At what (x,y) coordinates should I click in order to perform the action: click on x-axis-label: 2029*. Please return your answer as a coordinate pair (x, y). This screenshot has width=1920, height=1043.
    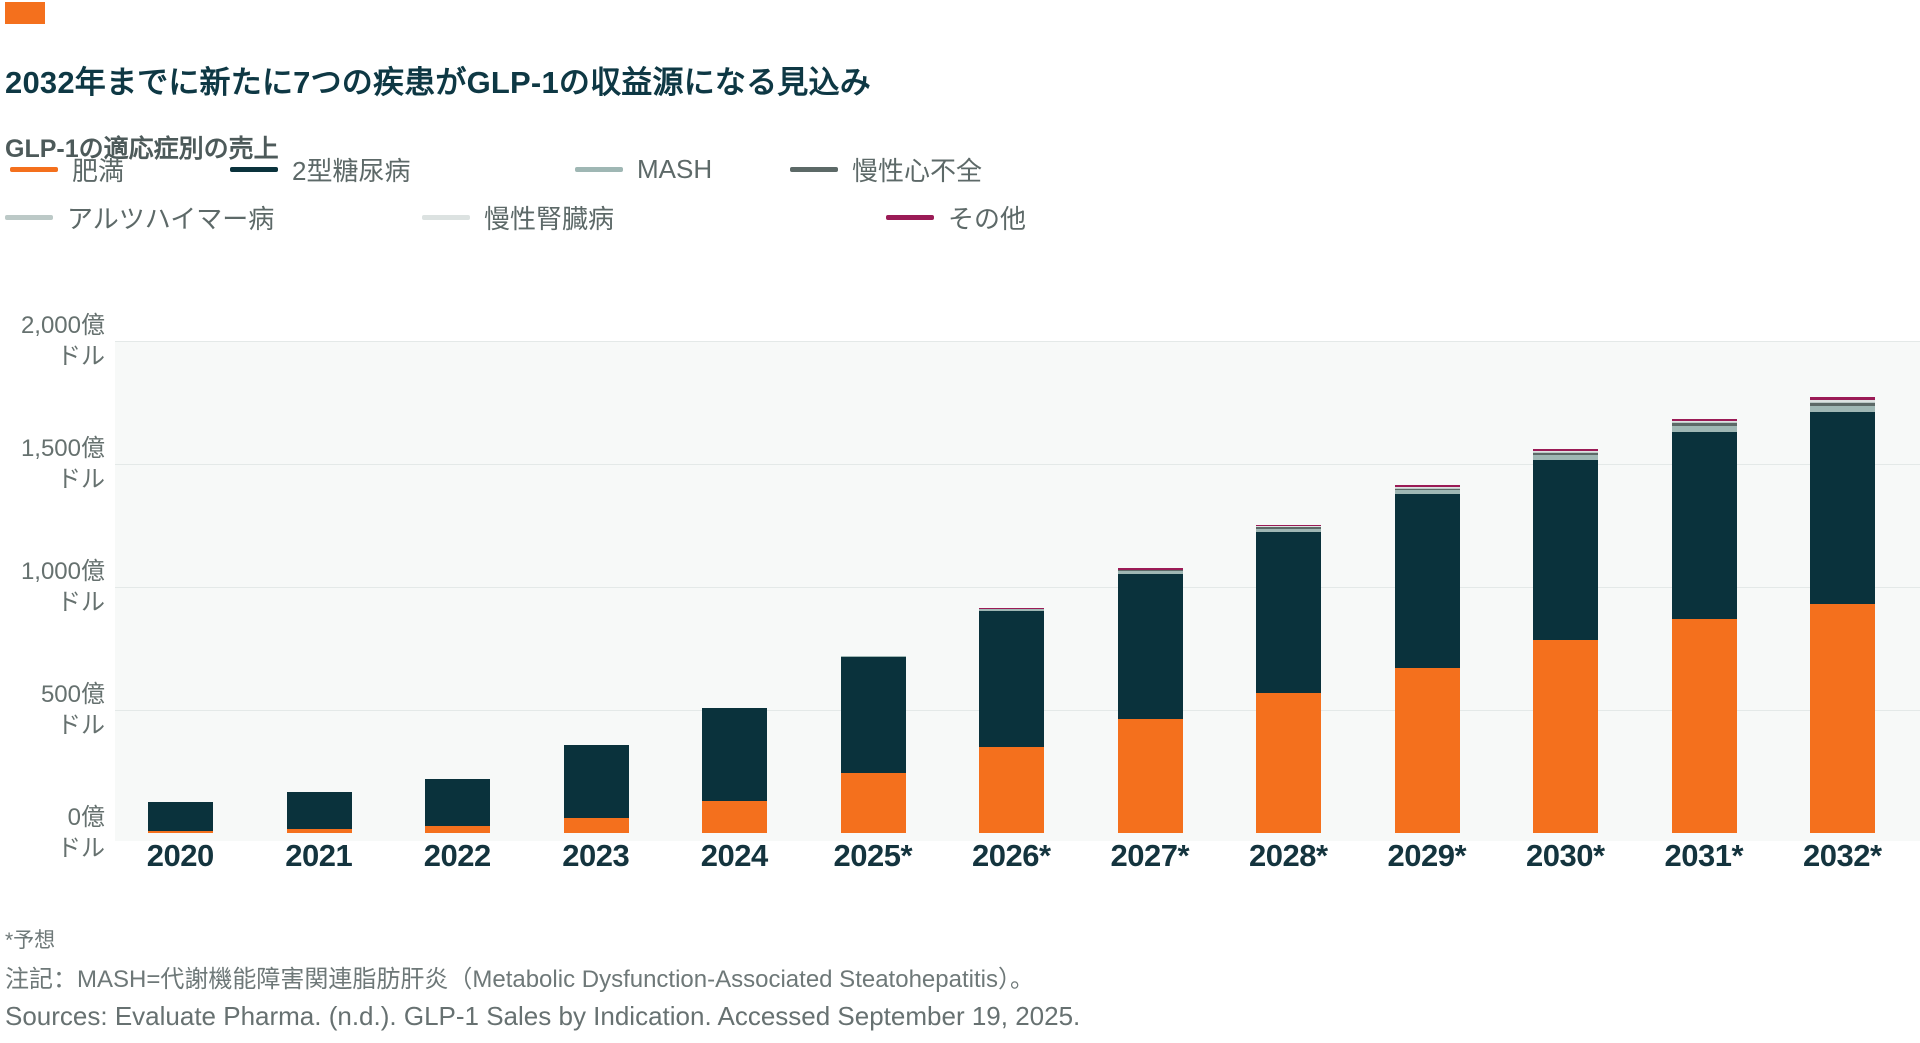
    Looking at the image, I should click on (1427, 855).